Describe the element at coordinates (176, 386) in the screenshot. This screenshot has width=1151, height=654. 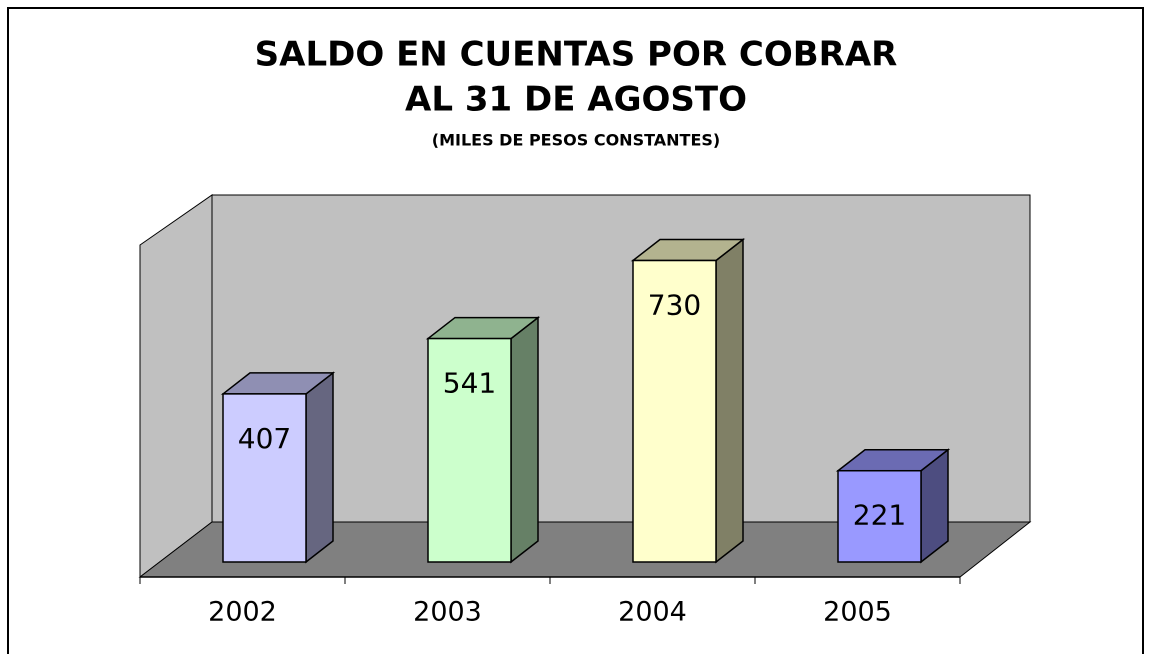
I see `side-wall` at that location.